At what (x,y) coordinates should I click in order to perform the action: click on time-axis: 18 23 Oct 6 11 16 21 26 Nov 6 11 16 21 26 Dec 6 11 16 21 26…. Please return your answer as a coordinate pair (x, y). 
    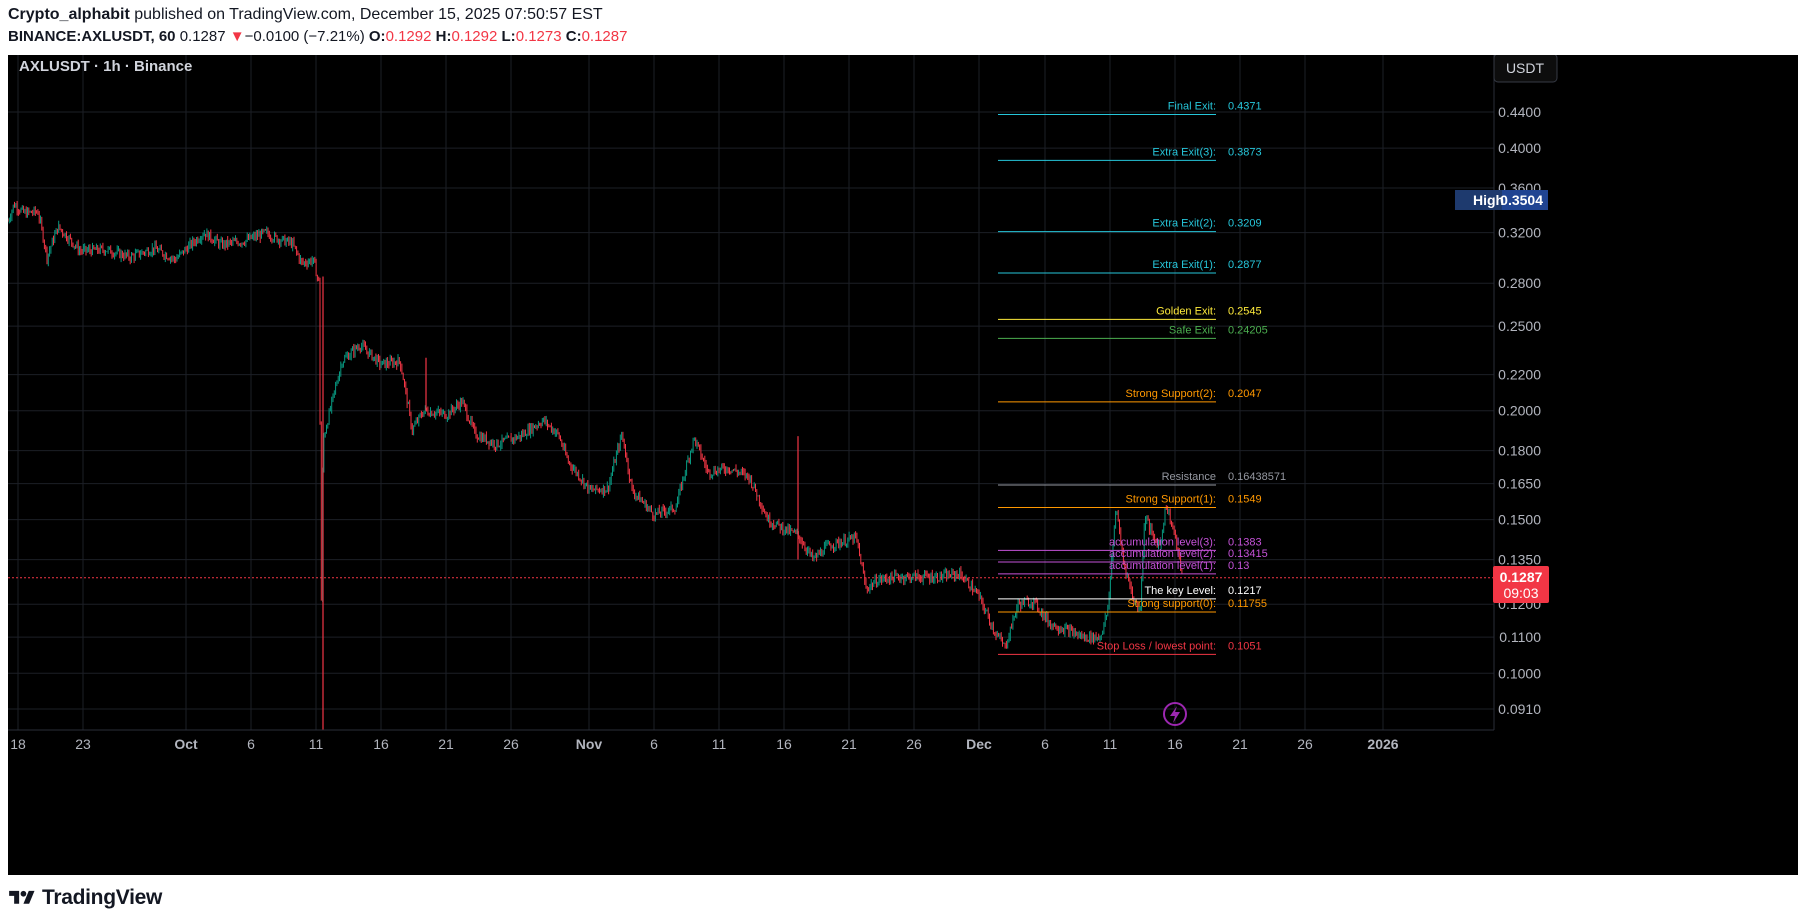
    Looking at the image, I should click on (751, 740).